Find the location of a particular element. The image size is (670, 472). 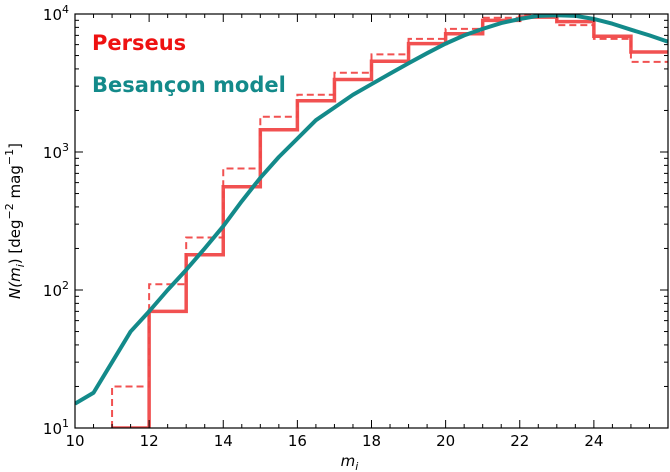

y-axis-label-sup1: −2 is located at coordinates (9, 211).